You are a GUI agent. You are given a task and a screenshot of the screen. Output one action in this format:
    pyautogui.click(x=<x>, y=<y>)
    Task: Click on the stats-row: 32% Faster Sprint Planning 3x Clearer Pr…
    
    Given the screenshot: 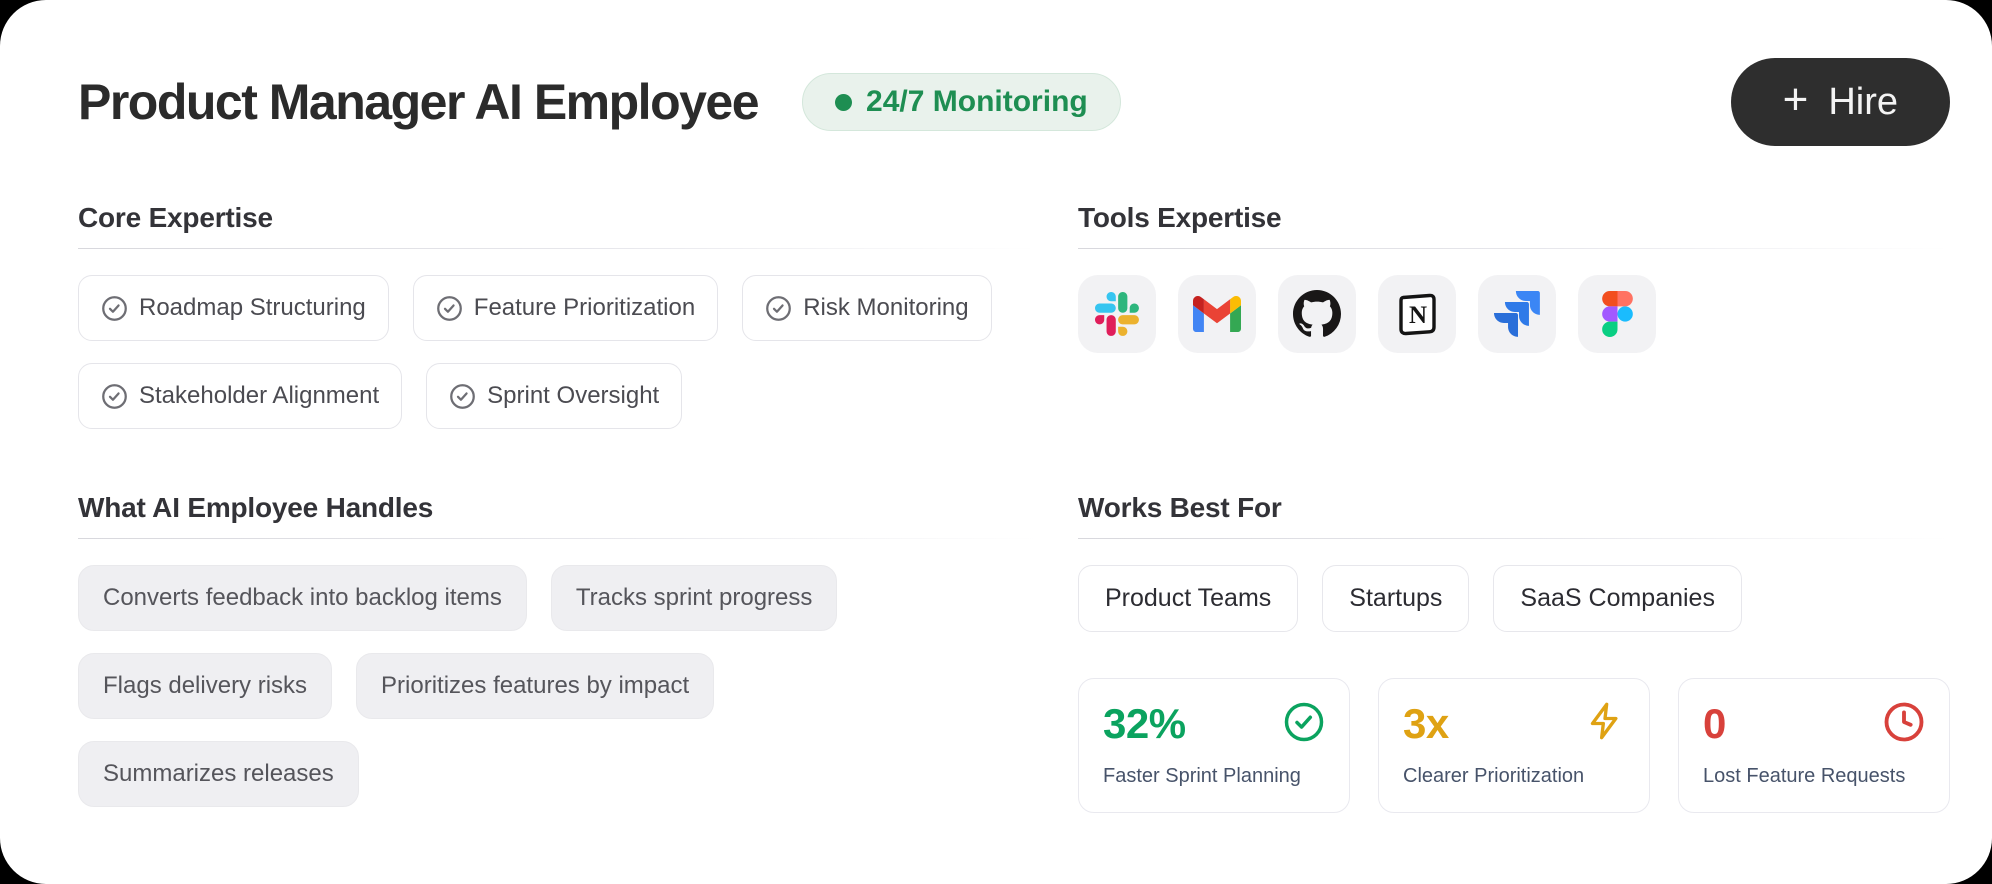 What is the action you would take?
    pyautogui.click(x=1514, y=746)
    